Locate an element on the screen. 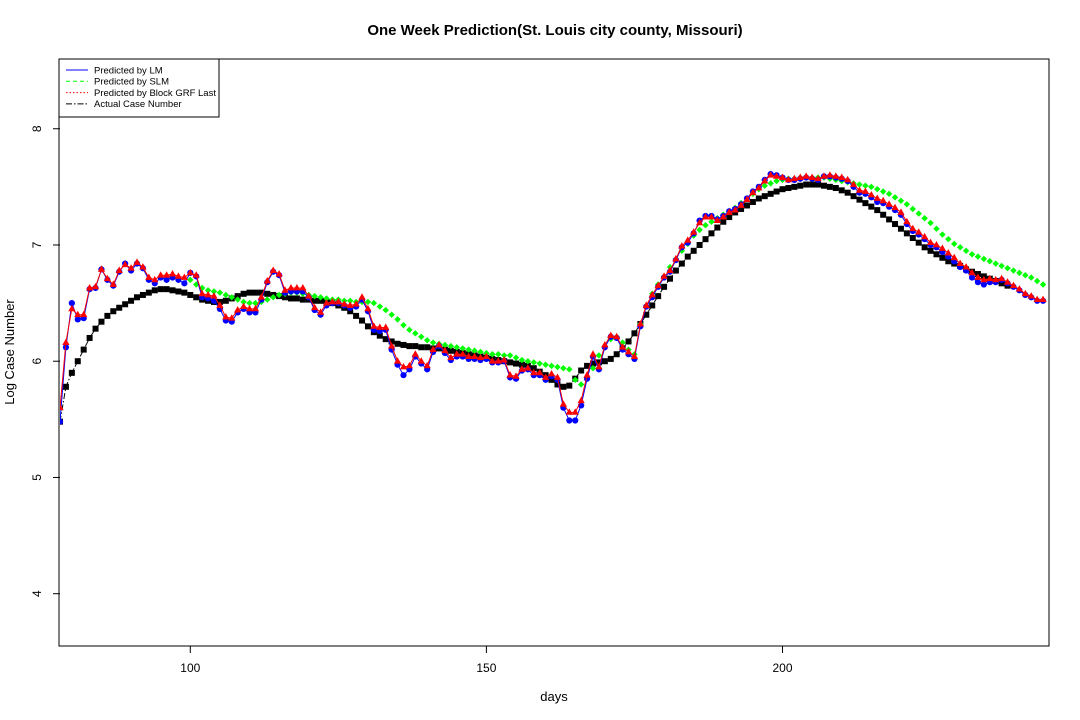  y-axis: 4 5 6 7 8 is located at coordinates (45, 361).